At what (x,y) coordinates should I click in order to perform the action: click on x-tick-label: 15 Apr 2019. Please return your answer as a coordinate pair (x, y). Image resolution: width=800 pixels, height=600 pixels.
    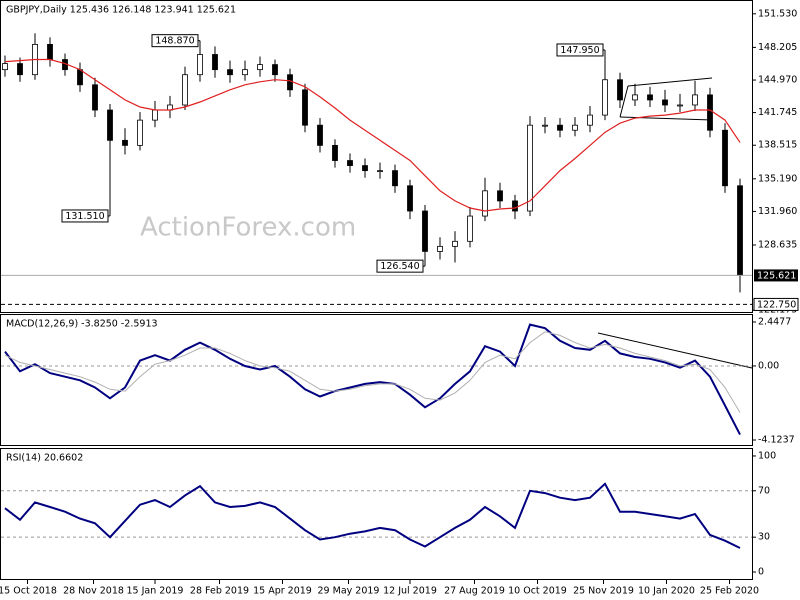
    Looking at the image, I should click on (282, 591).